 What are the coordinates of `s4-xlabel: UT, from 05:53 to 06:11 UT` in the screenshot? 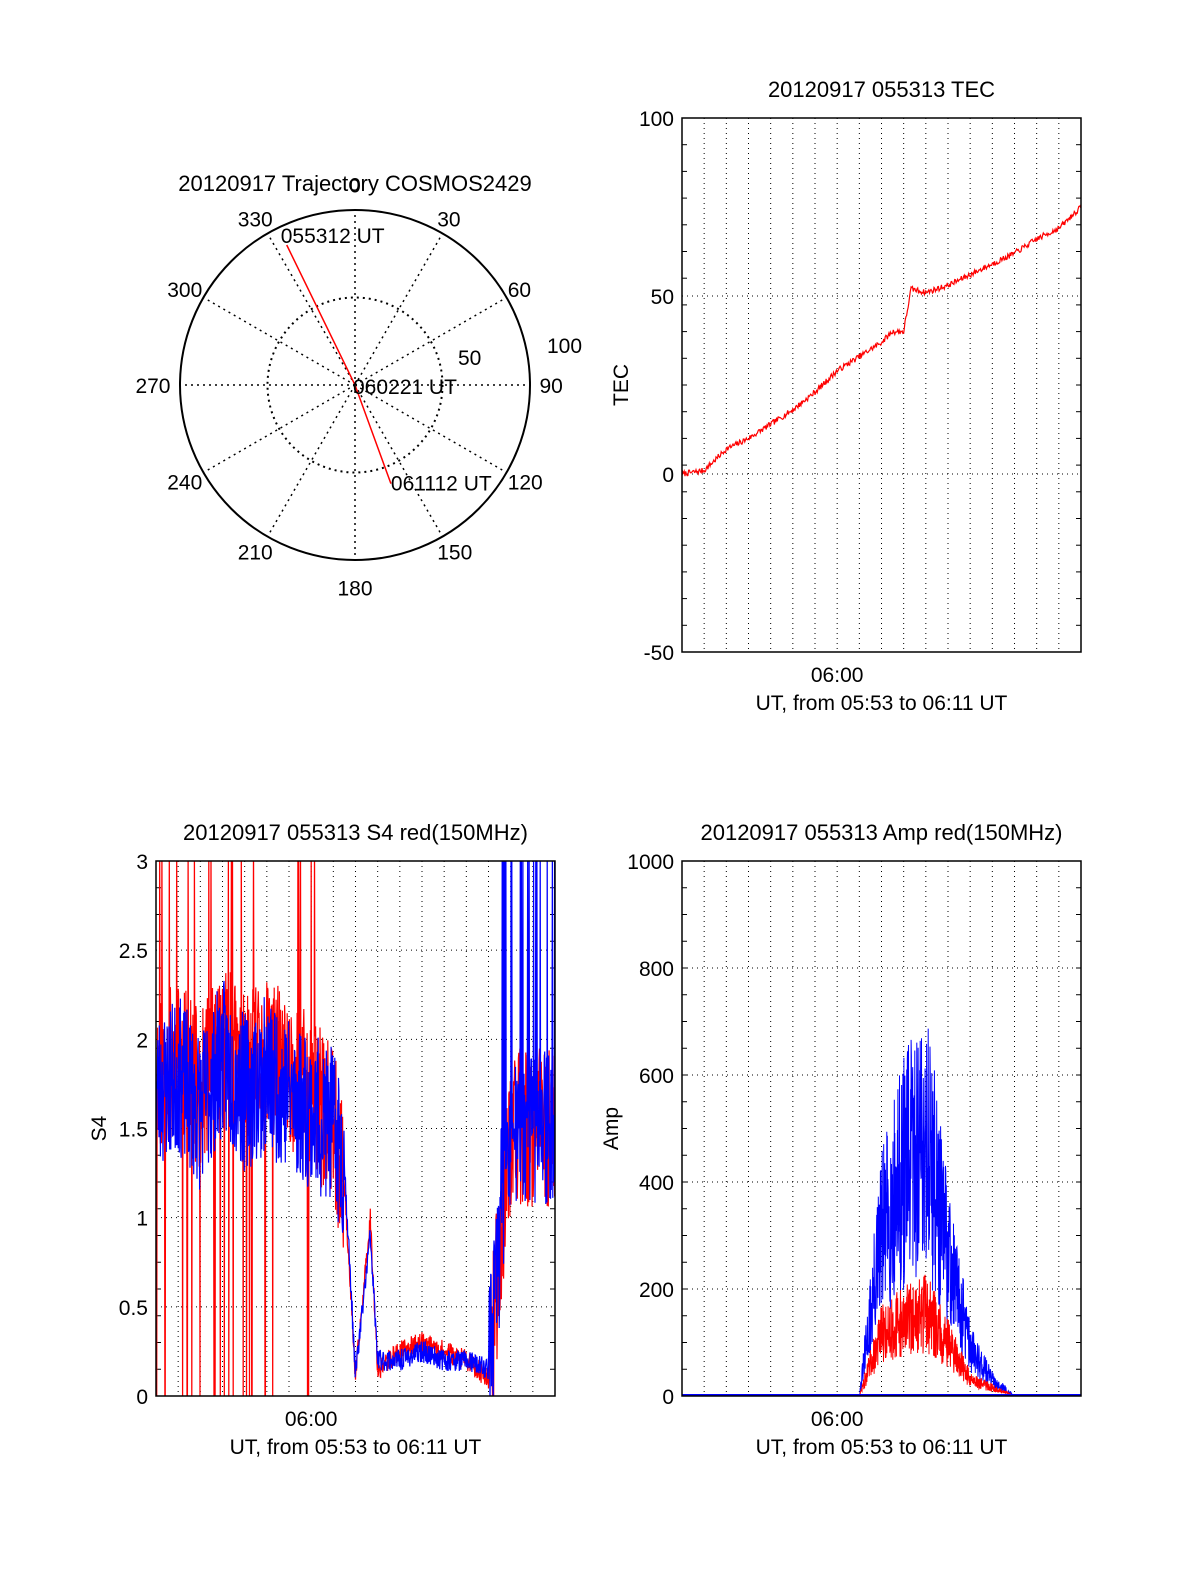 It's located at (356, 1447).